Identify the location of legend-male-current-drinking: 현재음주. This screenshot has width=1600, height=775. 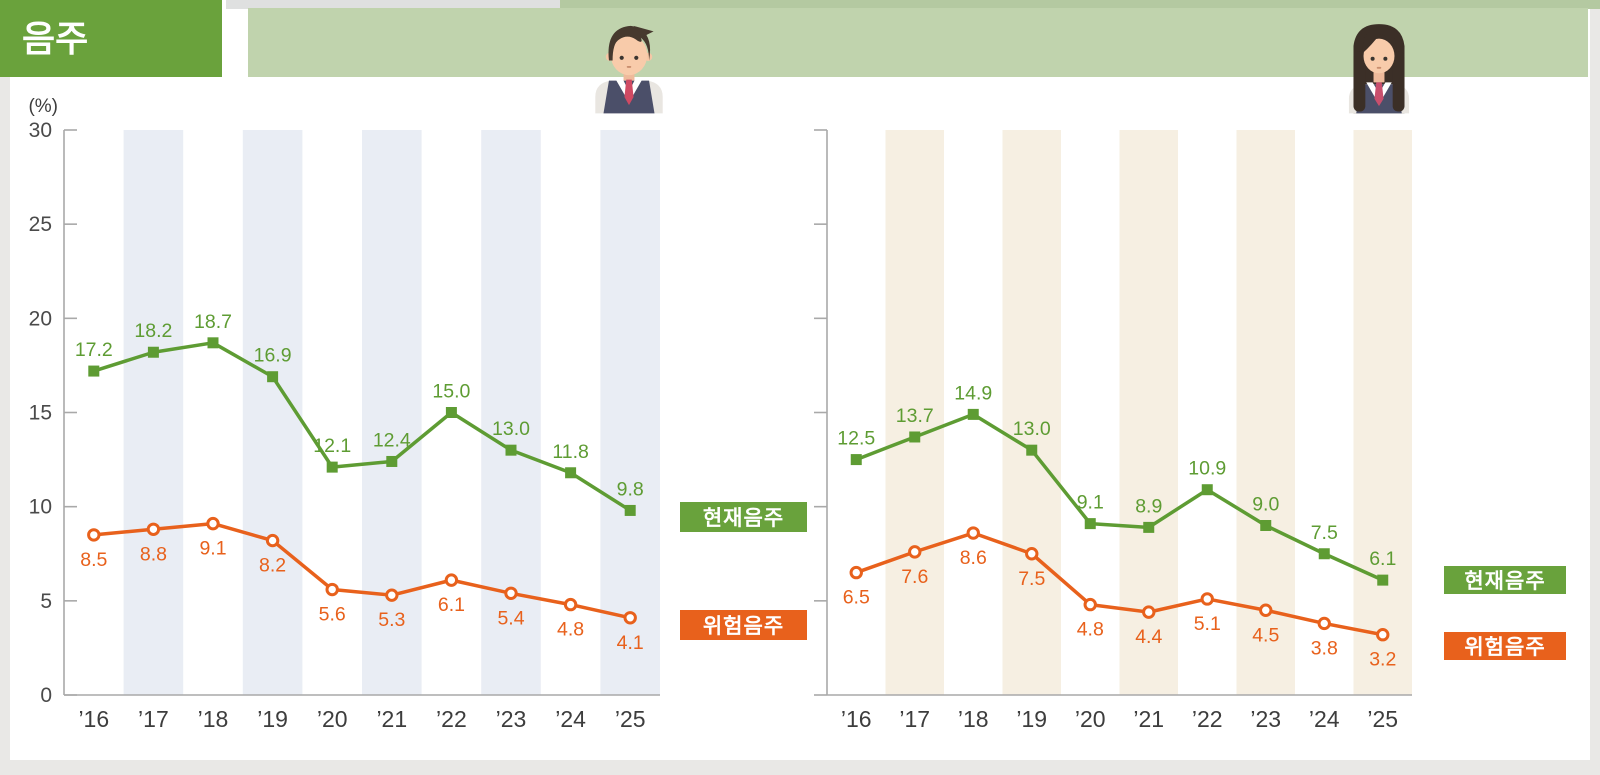
(743, 517).